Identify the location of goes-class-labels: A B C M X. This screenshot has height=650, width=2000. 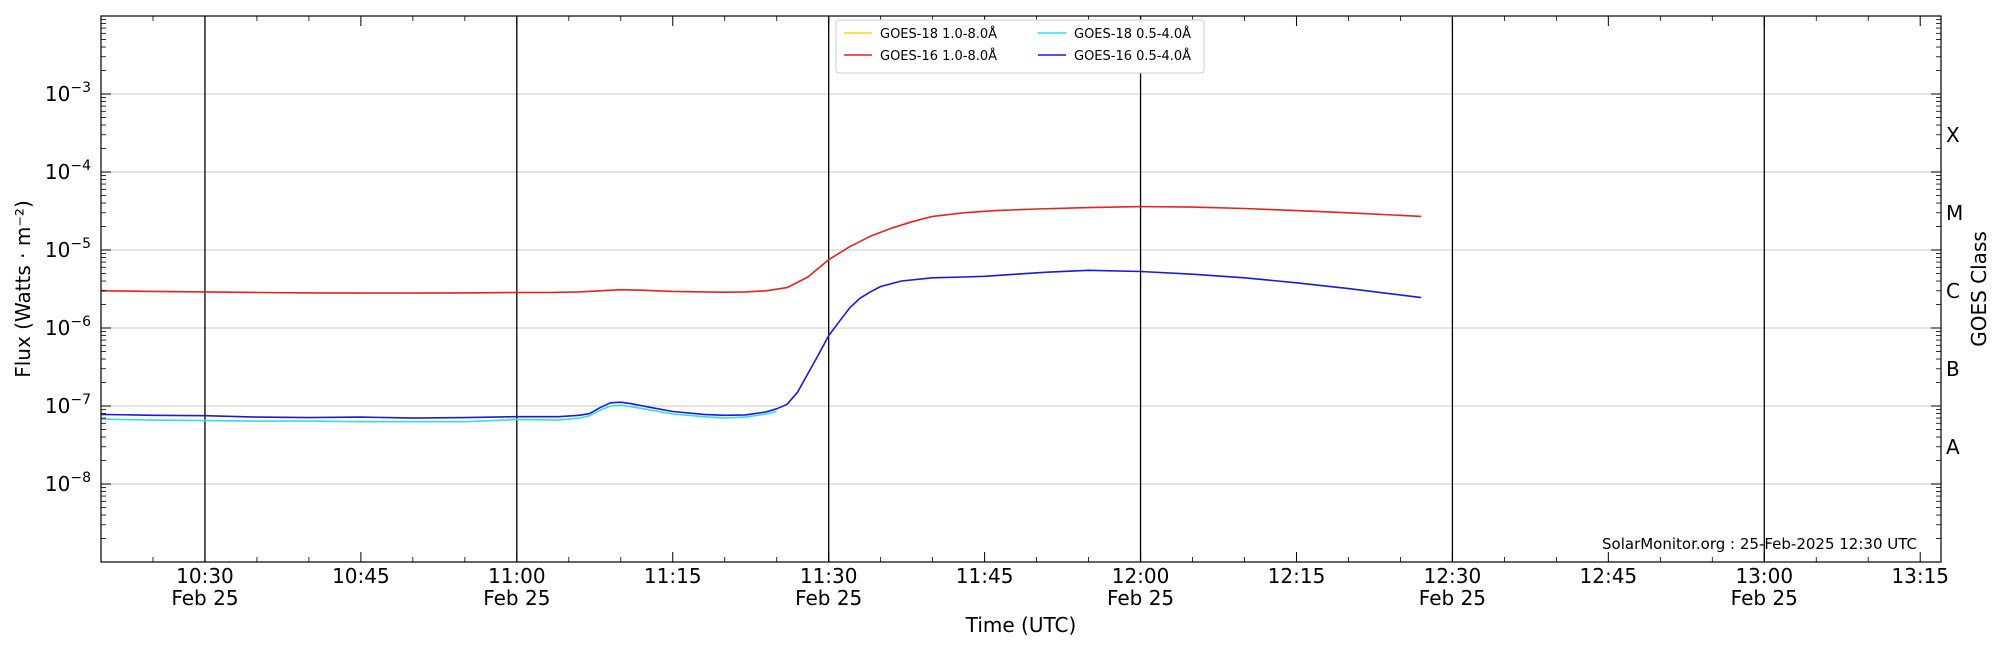
(1954, 291).